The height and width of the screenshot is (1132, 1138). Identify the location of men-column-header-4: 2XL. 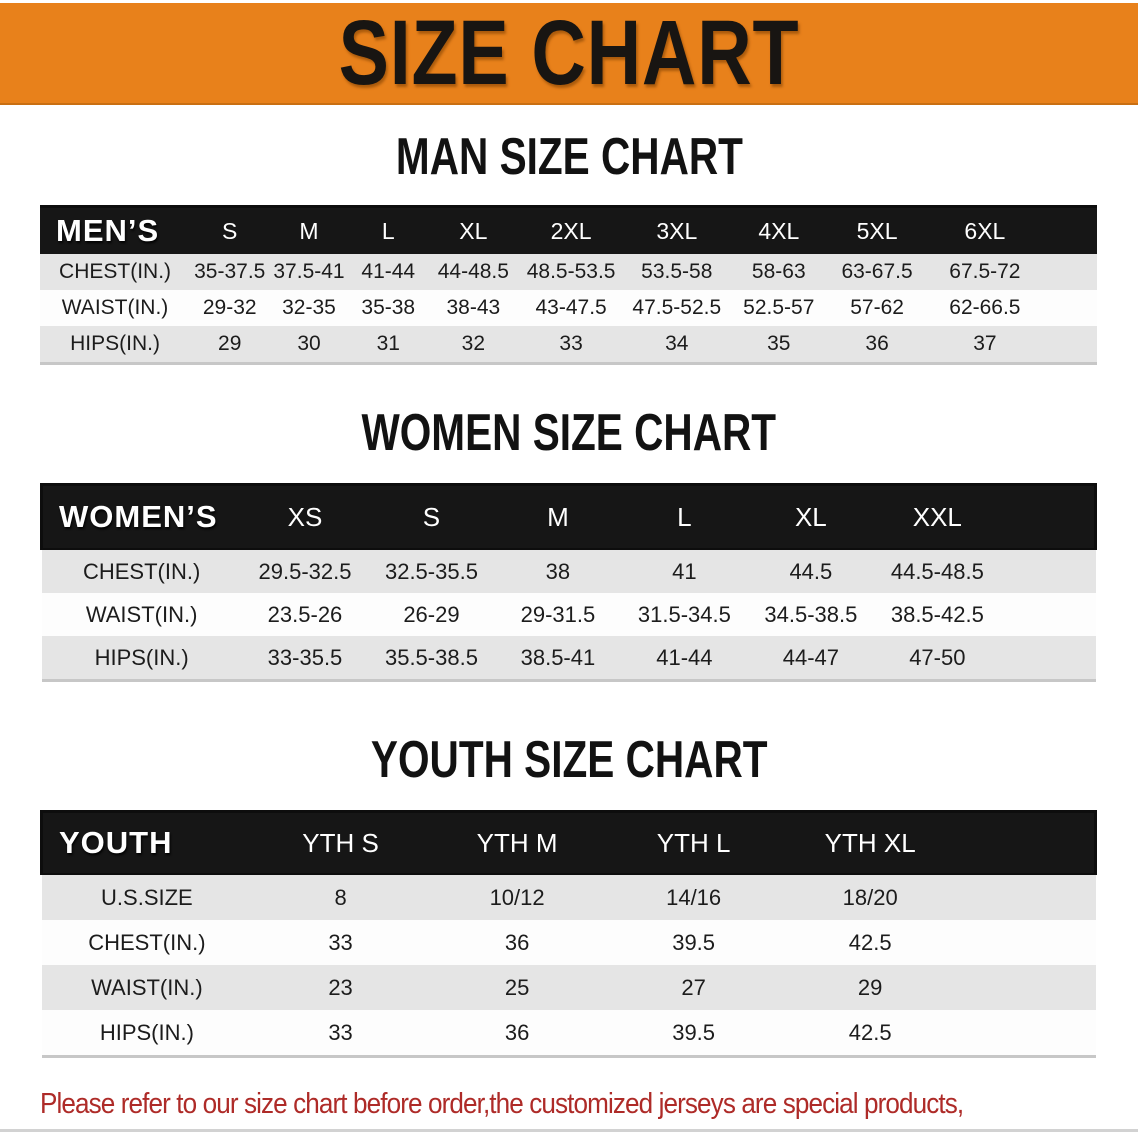
(571, 229).